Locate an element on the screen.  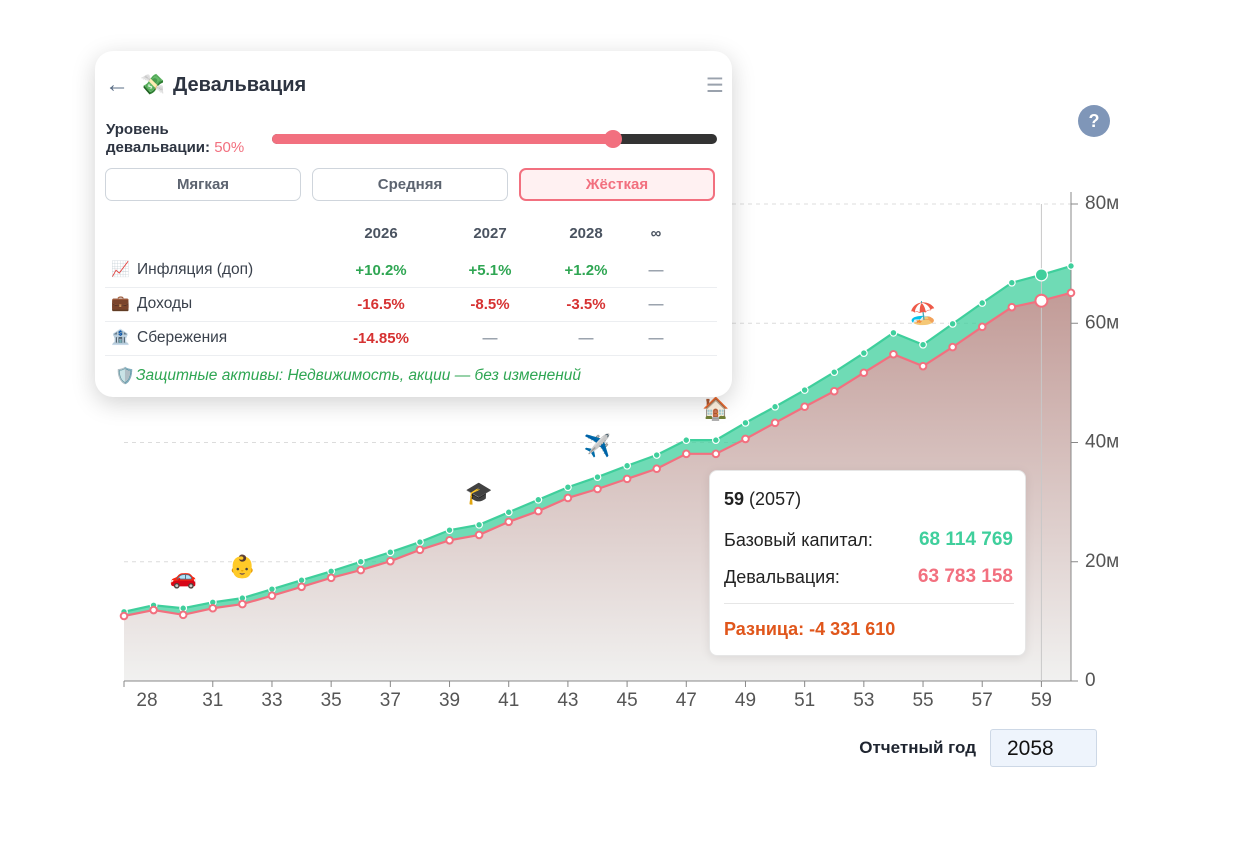
menu-button: ☰ is located at coordinates (715, 86).